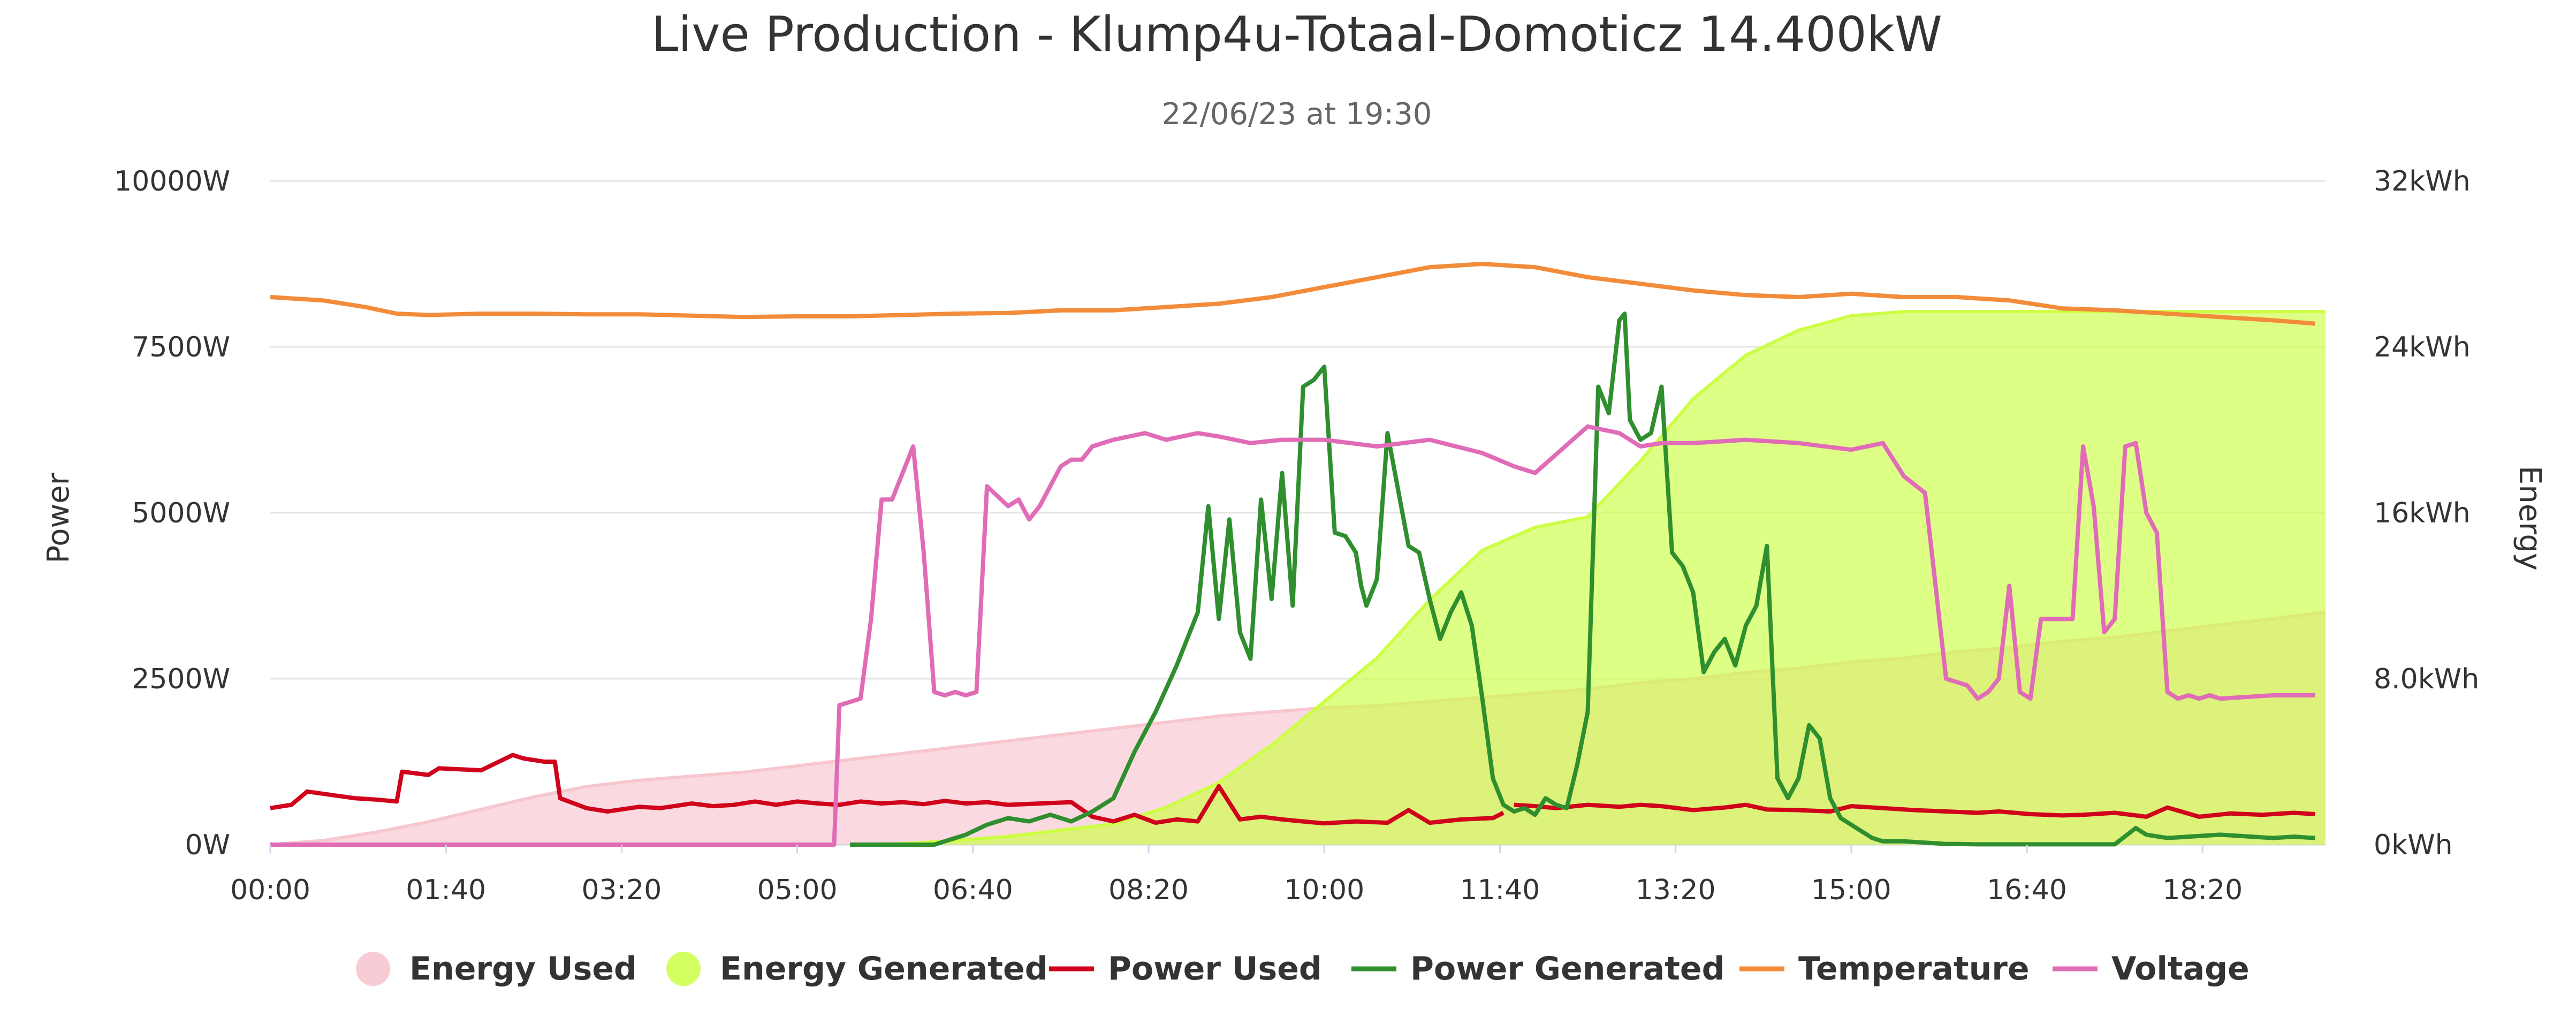 The height and width of the screenshot is (1017, 2576). I want to click on y-axis-left-title: Power, so click(58, 517).